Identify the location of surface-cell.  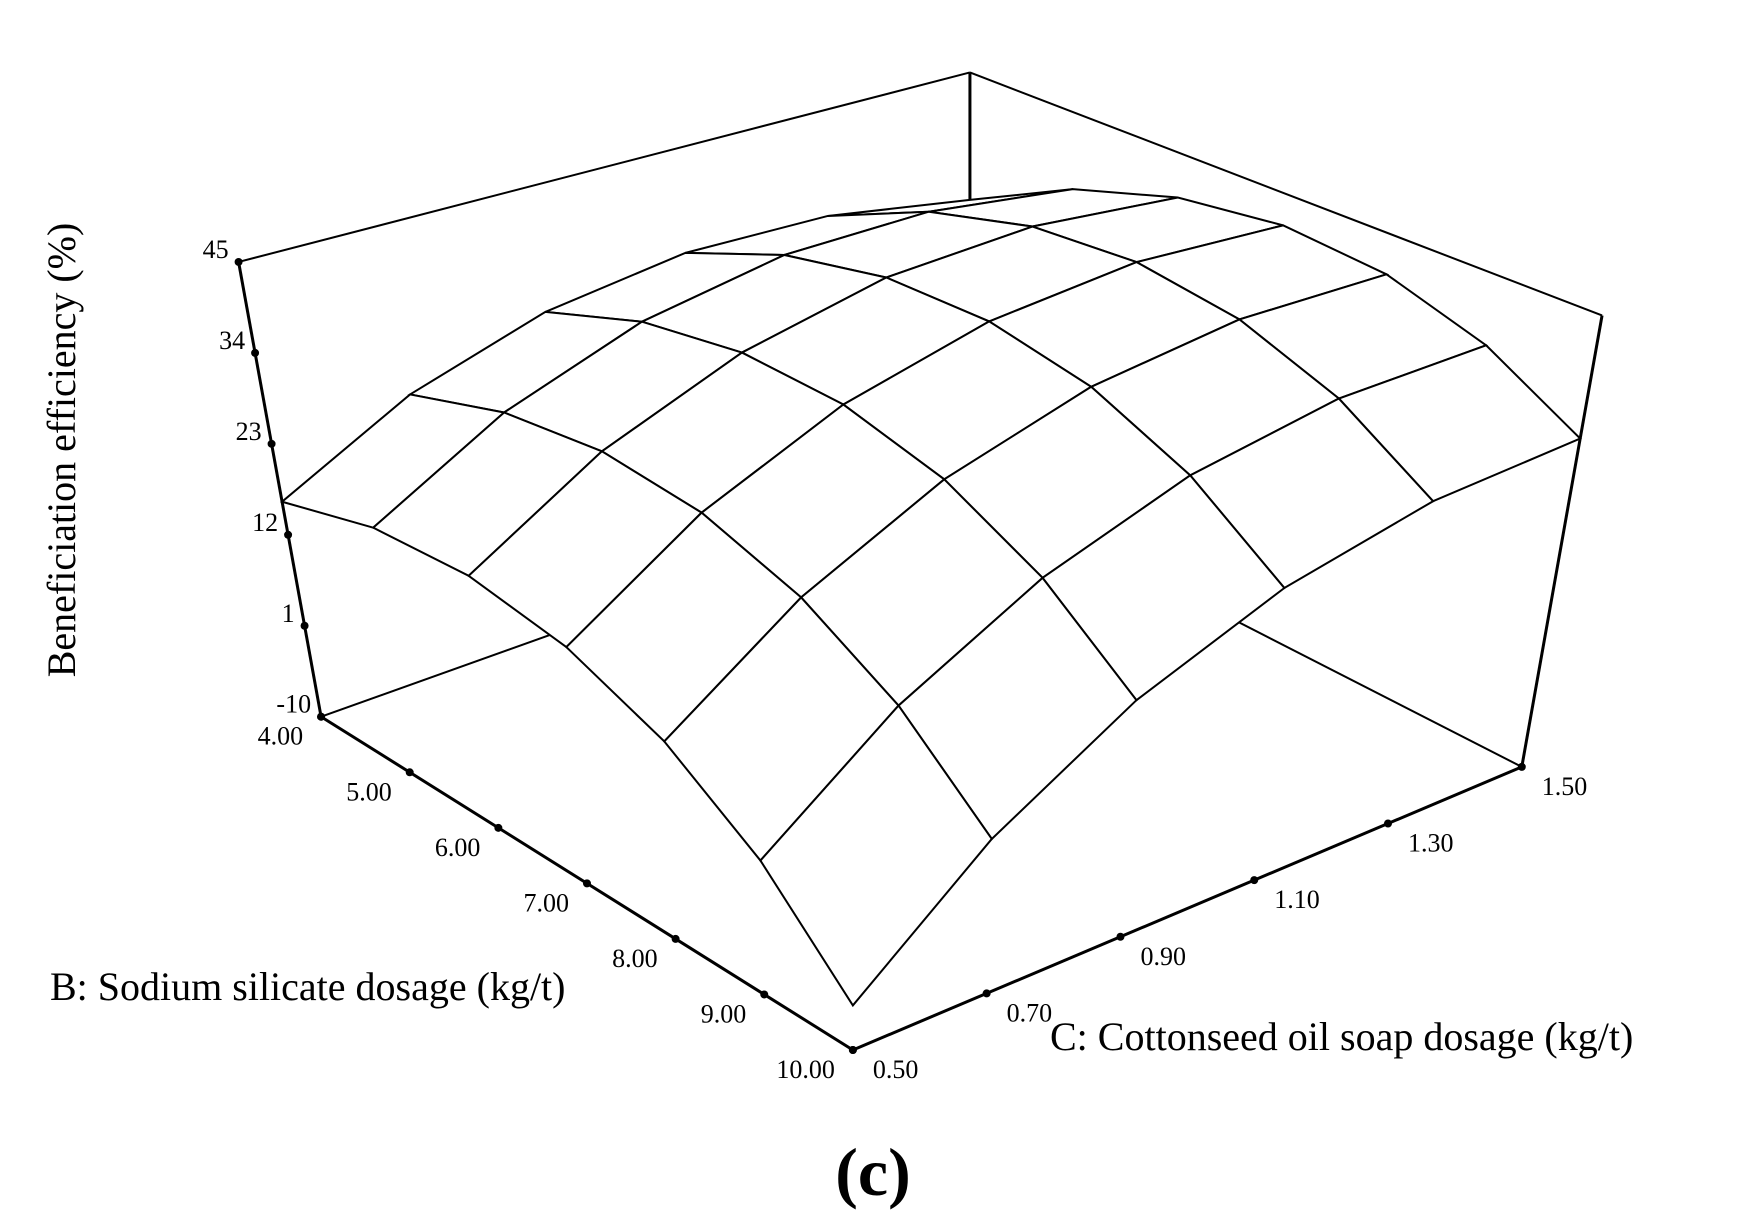
(876, 855).